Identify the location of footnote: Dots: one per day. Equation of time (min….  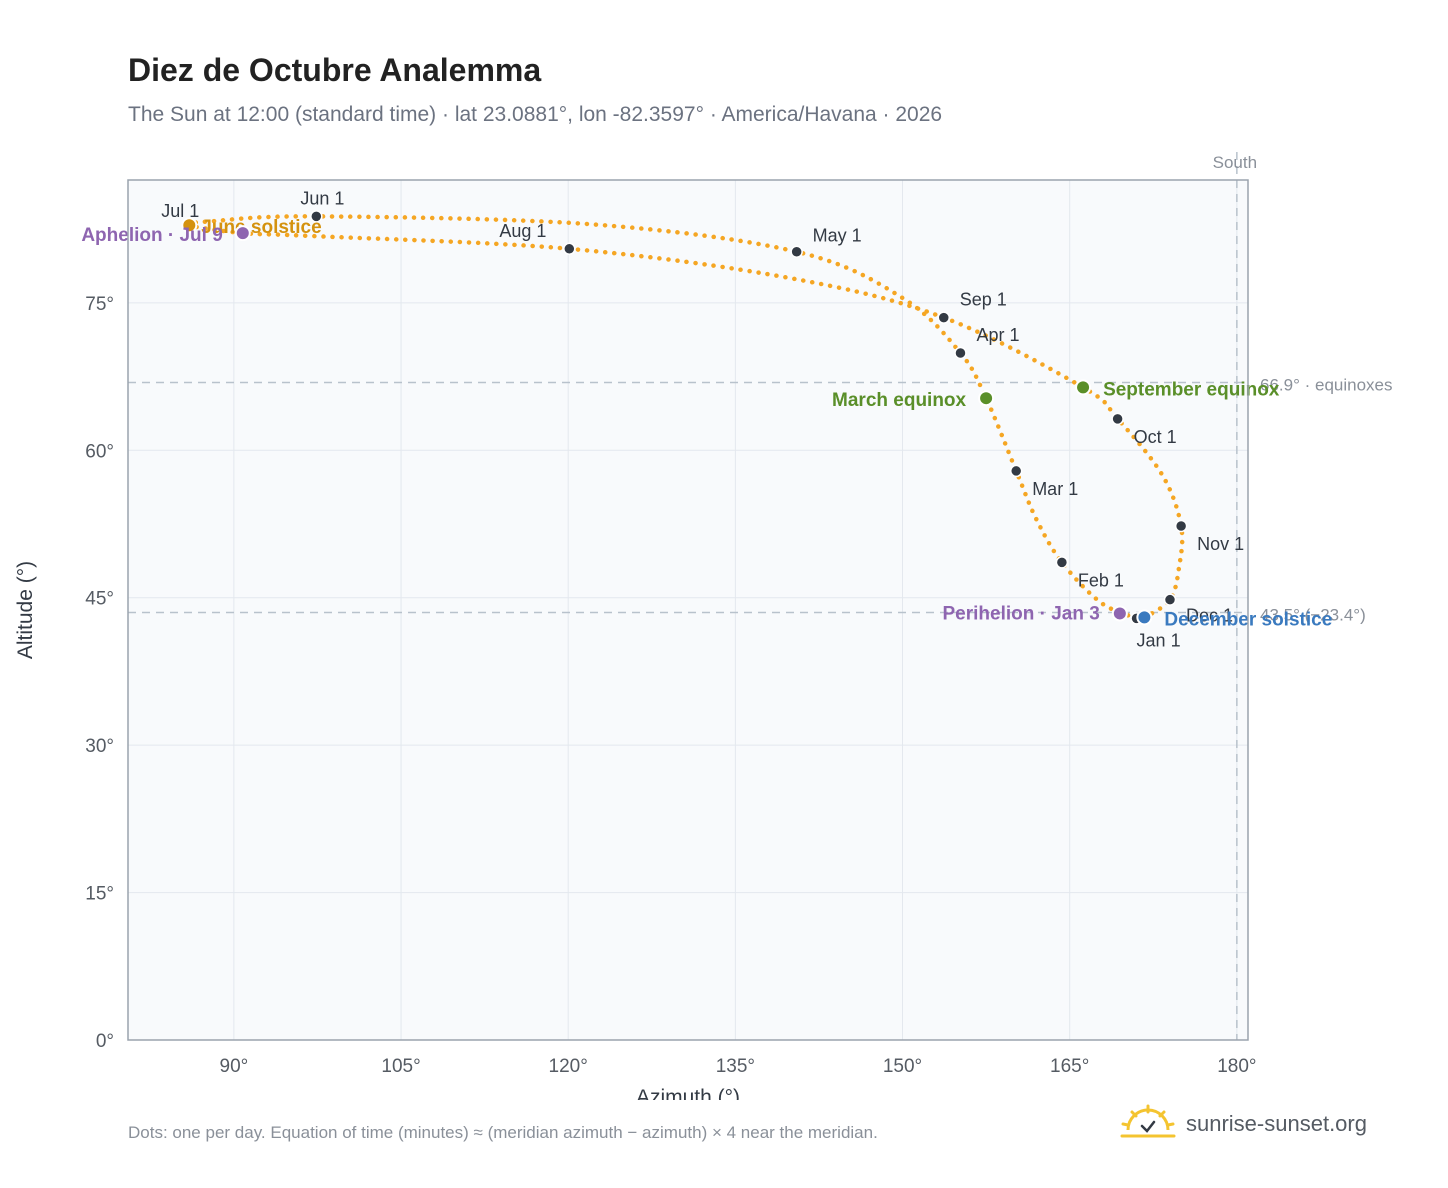
(503, 1132).